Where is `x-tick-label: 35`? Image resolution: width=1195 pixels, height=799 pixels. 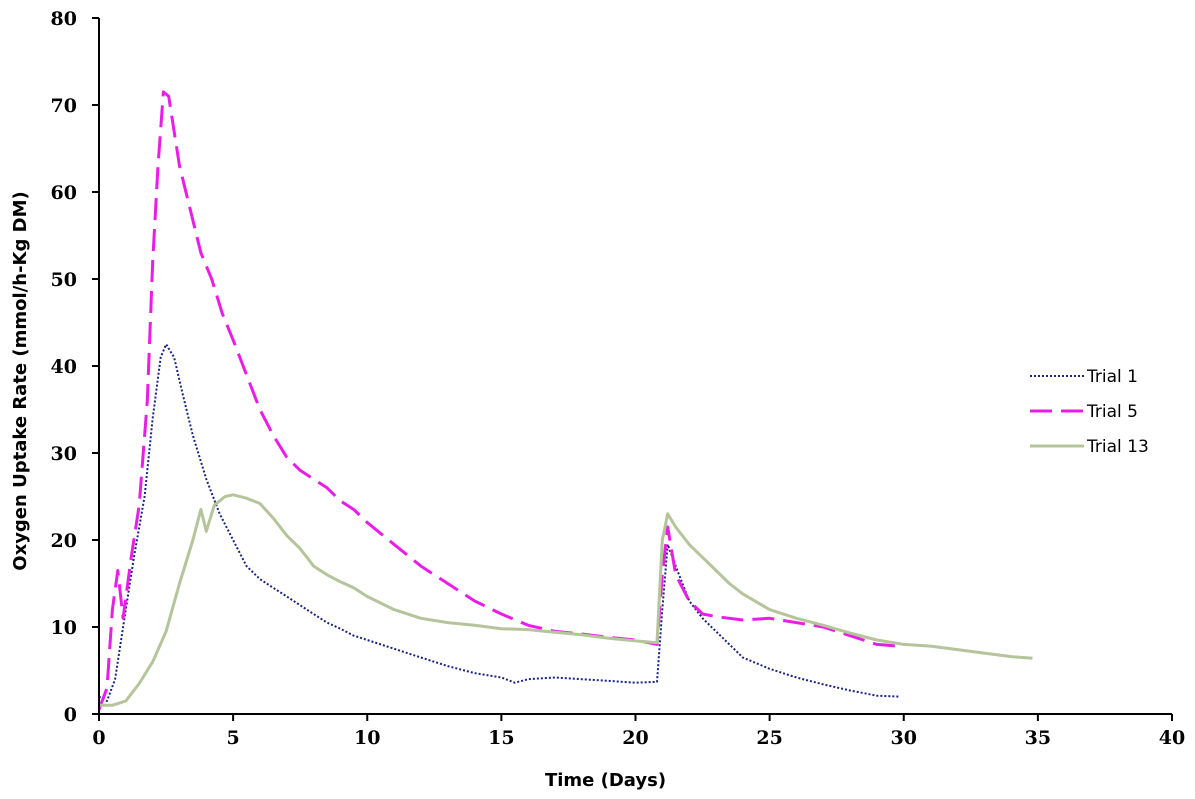 x-tick-label: 35 is located at coordinates (1038, 738).